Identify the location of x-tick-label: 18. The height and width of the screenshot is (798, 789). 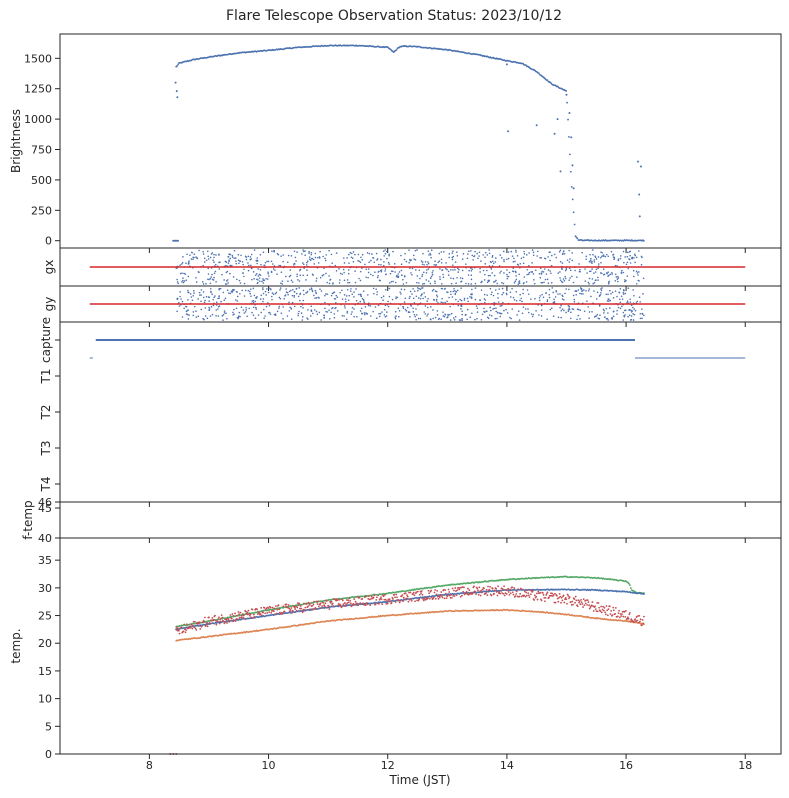
(745, 765).